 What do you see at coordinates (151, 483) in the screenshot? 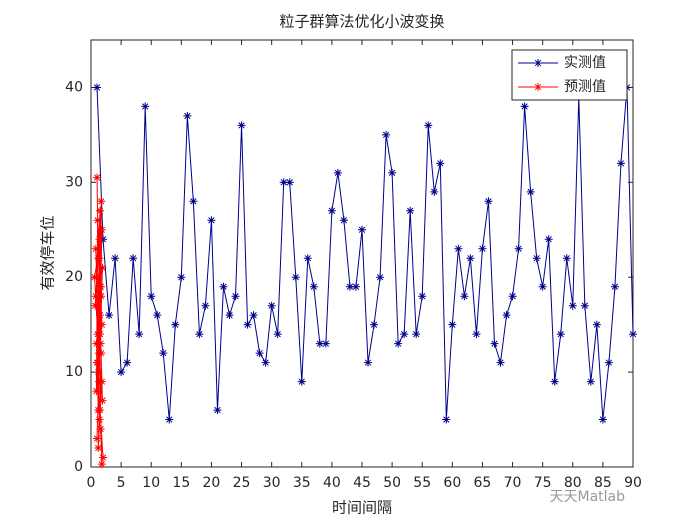
I see `x-tick-label: 10` at bounding box center [151, 483].